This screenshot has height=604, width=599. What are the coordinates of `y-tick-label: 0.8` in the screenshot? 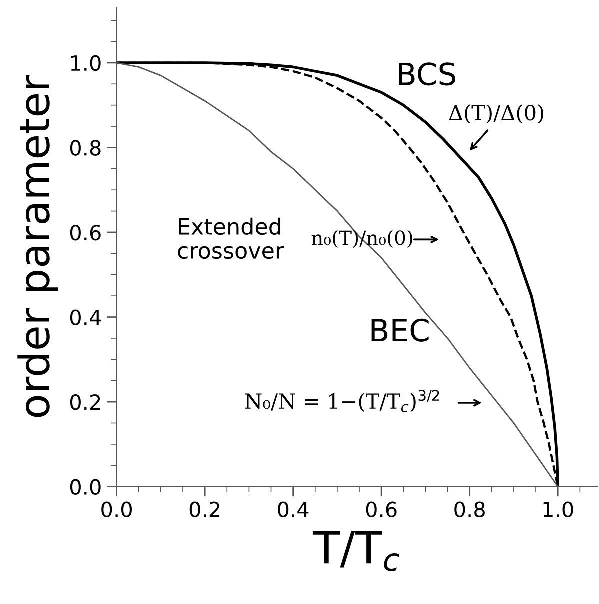 It's located at (85, 148).